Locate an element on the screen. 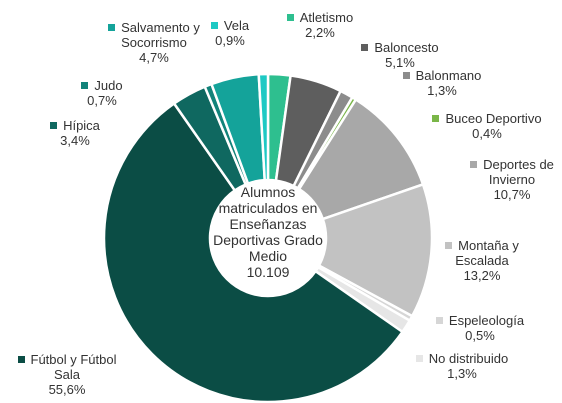 The image size is (562, 403). category-name: Salvamento y Socorrismo is located at coordinates (160, 35).